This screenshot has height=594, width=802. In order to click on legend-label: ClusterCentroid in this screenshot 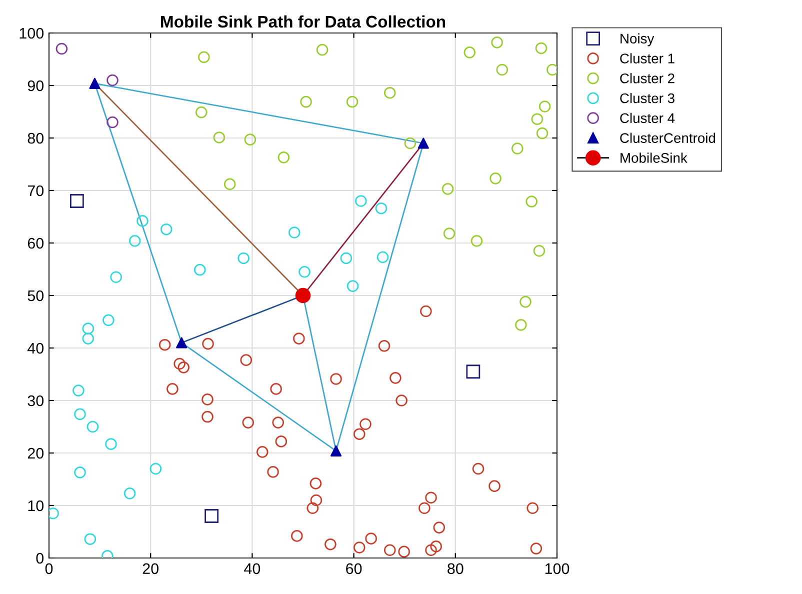, I will do `click(668, 137)`.